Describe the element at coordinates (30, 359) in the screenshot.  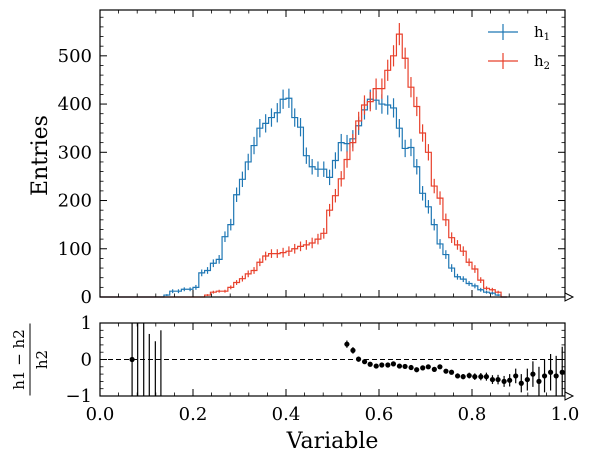
I see `ratio-y-axis-title: h1 − h2 h2` at that location.